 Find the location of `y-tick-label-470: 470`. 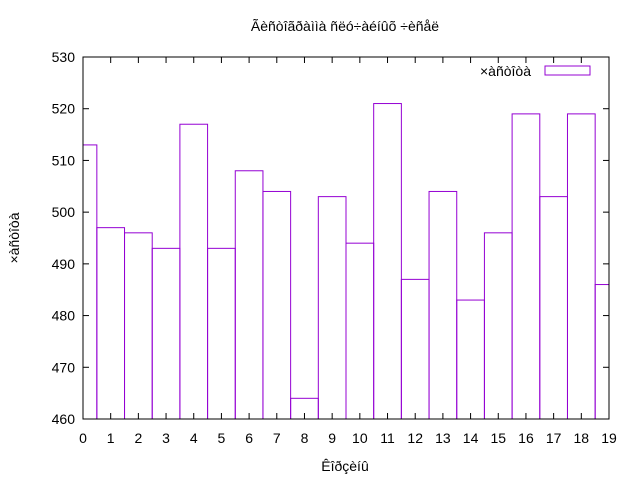

y-tick-label-470: 470 is located at coordinates (64, 367).